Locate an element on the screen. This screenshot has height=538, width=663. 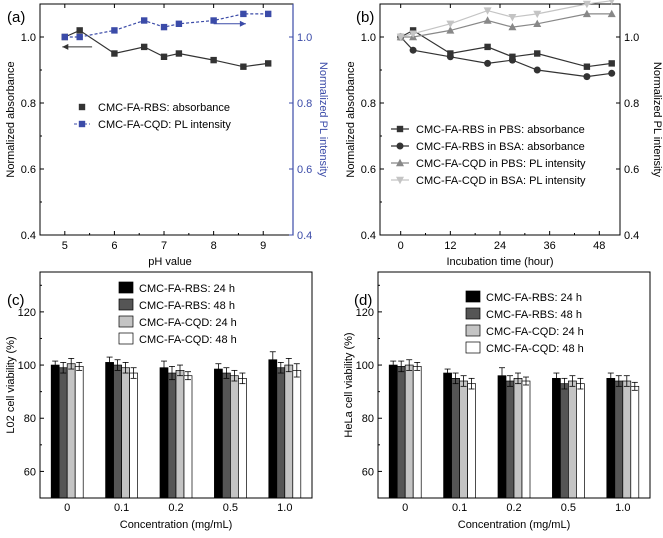
y-axis-label: L02 cell viability (%) is located at coordinates (11, 384).